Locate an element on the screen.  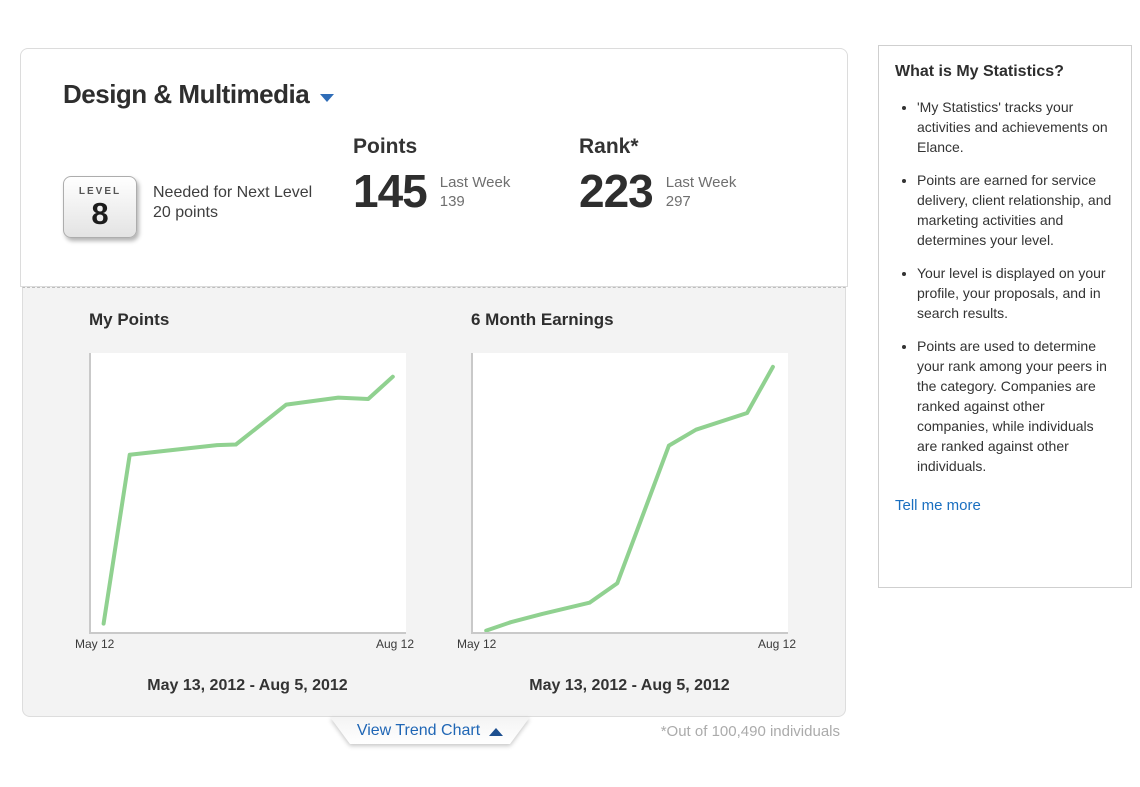
next-level-info: Needed for Next Level 20 points is located at coordinates (232, 203).